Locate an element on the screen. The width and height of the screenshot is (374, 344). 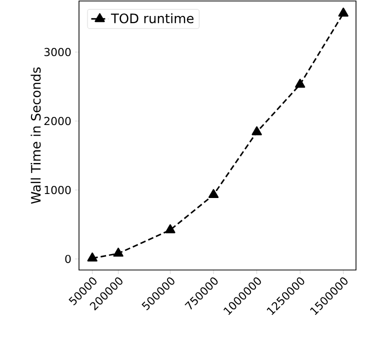
legend-label: TOD runtime is located at coordinates (152, 18).